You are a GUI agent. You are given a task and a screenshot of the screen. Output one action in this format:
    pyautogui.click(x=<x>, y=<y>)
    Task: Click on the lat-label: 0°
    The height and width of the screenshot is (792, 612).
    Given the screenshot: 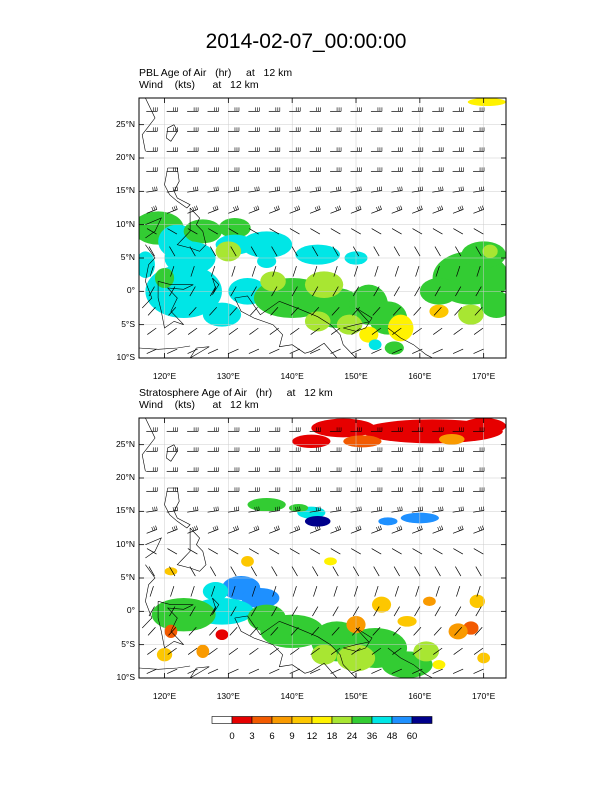 What is the action you would take?
    pyautogui.click(x=130, y=610)
    